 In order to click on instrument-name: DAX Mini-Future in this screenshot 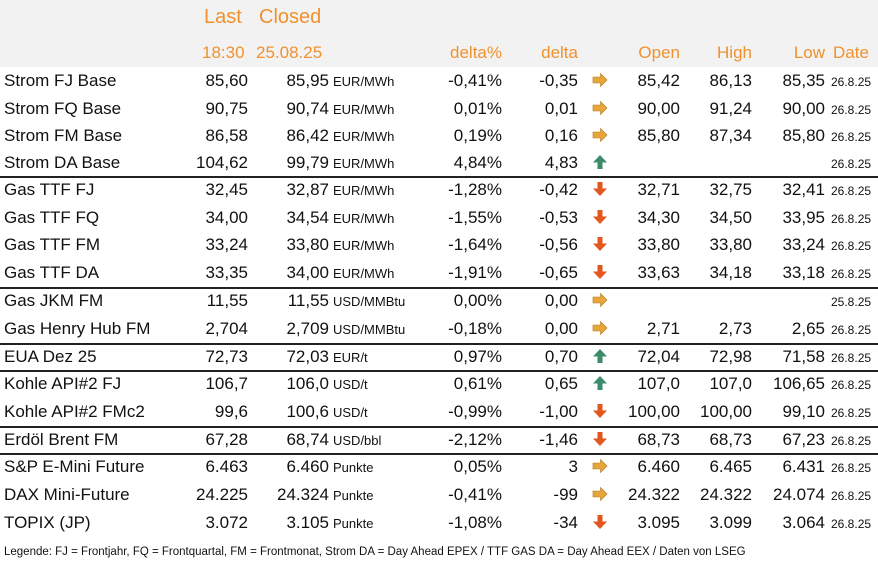, I will do `click(67, 494)`.